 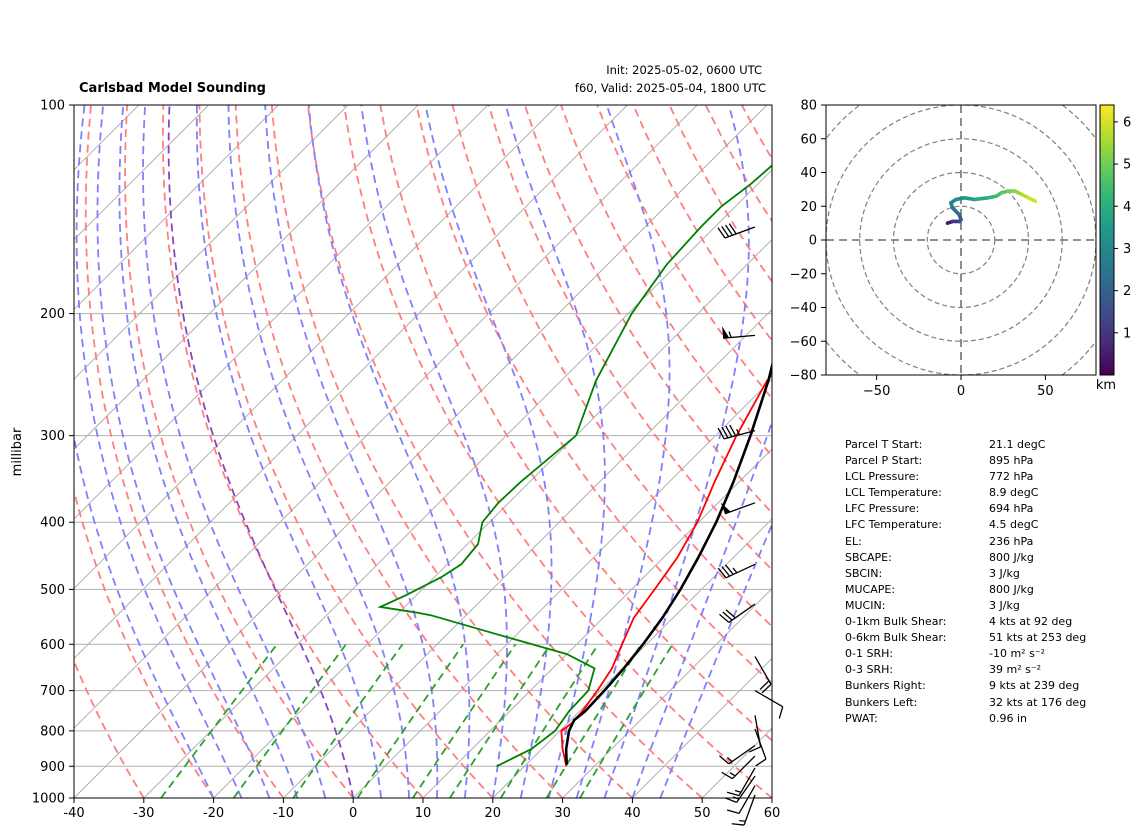 What do you see at coordinates (894, 525) in the screenshot?
I see `param-label: LFC Temperature:` at bounding box center [894, 525].